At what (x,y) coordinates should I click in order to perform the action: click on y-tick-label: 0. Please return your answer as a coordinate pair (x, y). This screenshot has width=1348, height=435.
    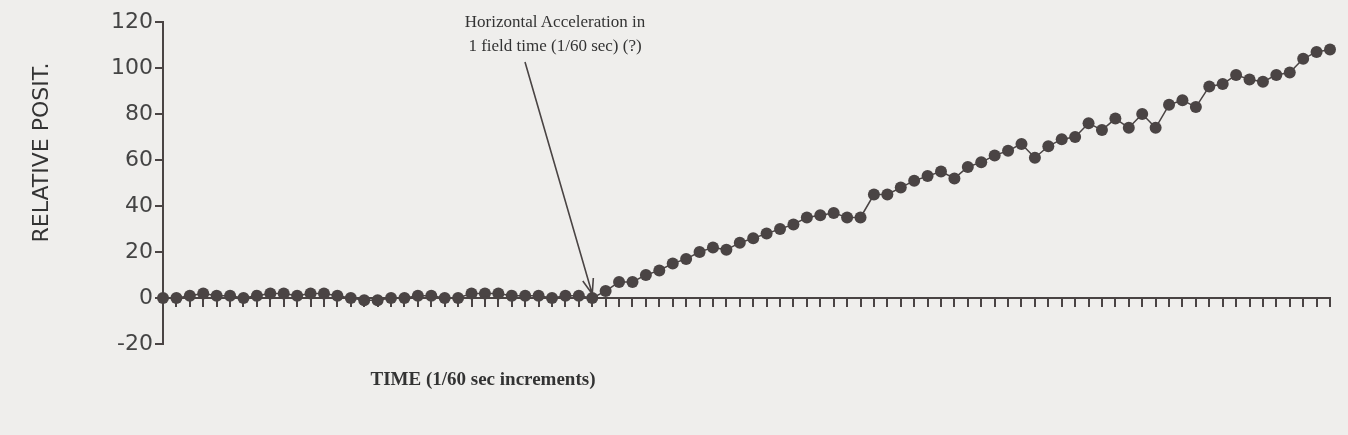
    Looking at the image, I should click on (146, 296).